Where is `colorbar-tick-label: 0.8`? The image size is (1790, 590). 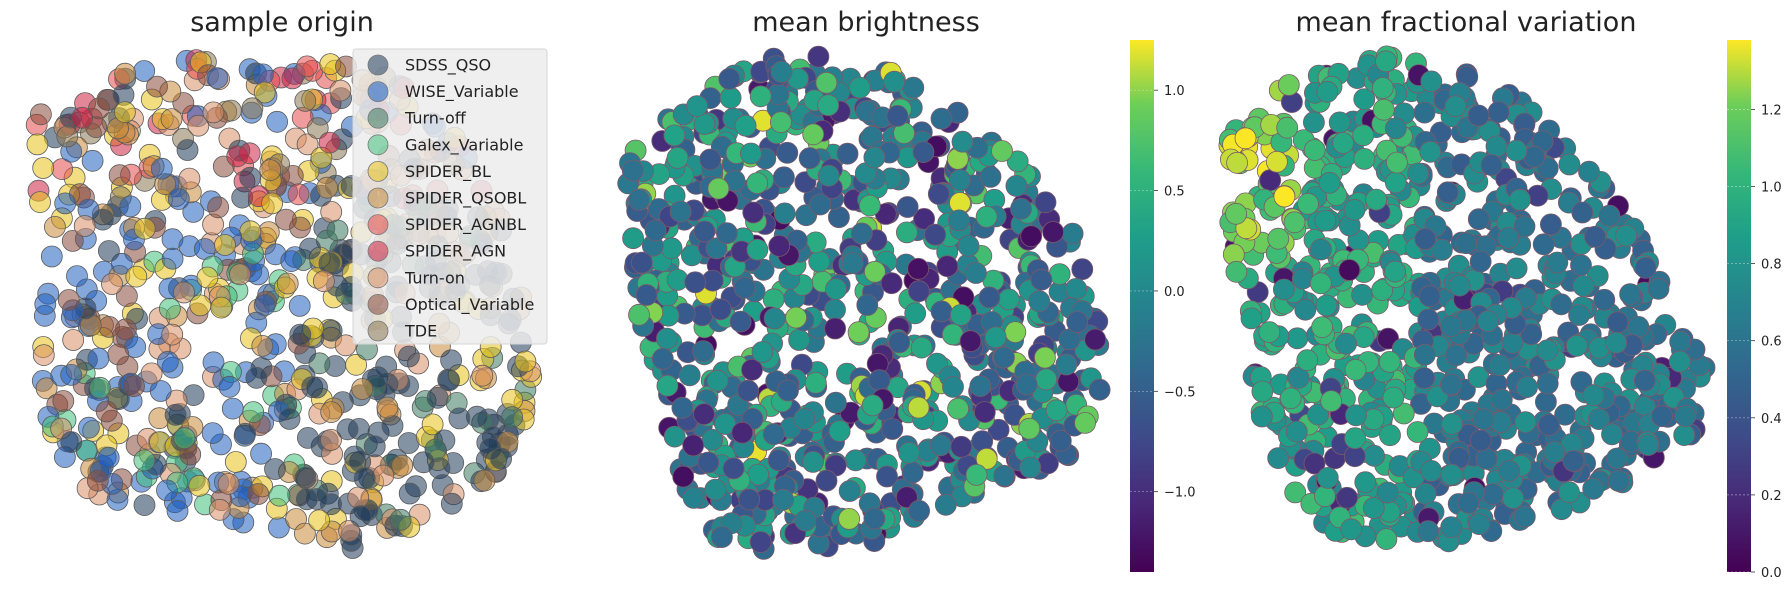
colorbar-tick-label: 0.8 is located at coordinates (1771, 265).